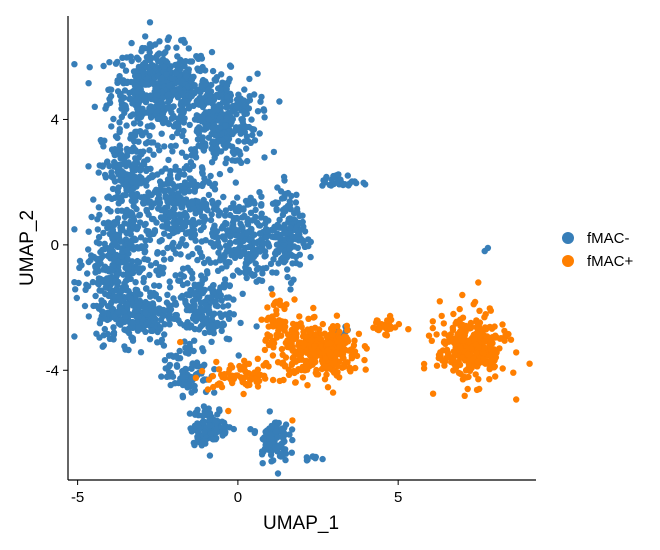 This screenshot has height=550, width=660. What do you see at coordinates (608, 238) in the screenshot?
I see `legend-label: fMAC-` at bounding box center [608, 238].